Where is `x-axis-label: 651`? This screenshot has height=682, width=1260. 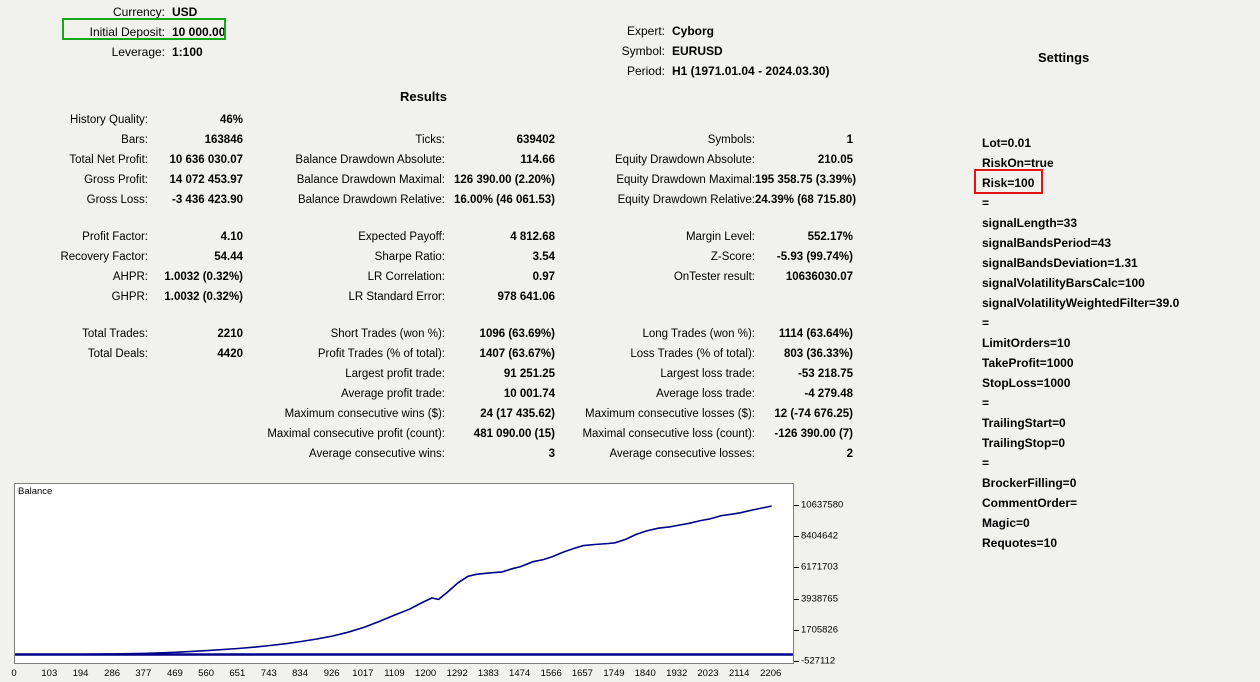 x-axis-label: 651 is located at coordinates (237, 673).